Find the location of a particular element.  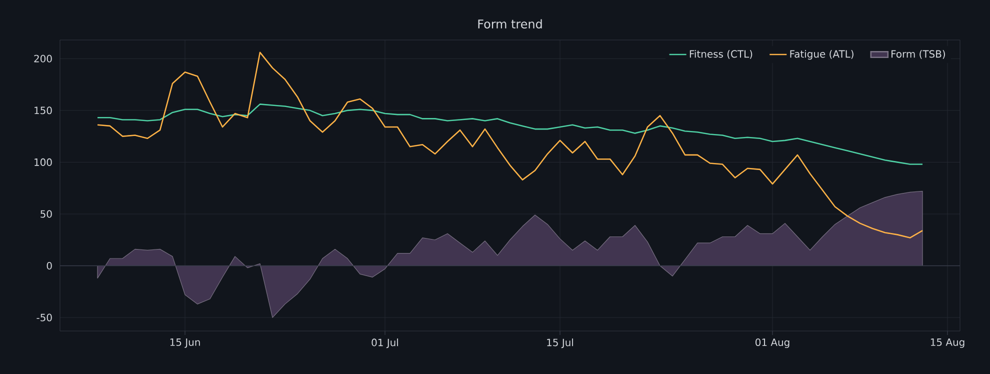

line-series is located at coordinates (510, 134).